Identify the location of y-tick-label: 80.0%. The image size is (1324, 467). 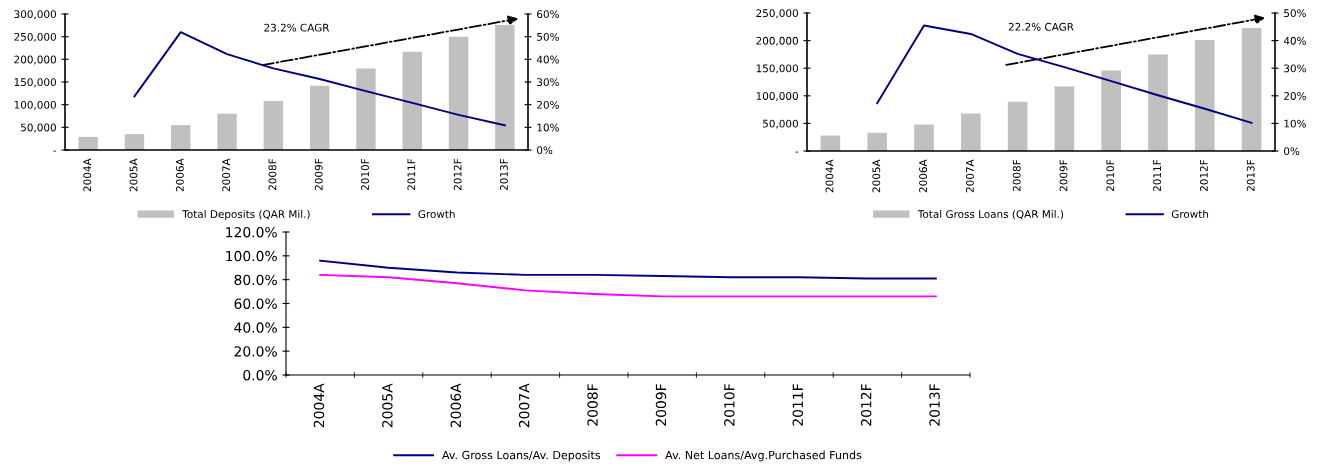
(255, 280).